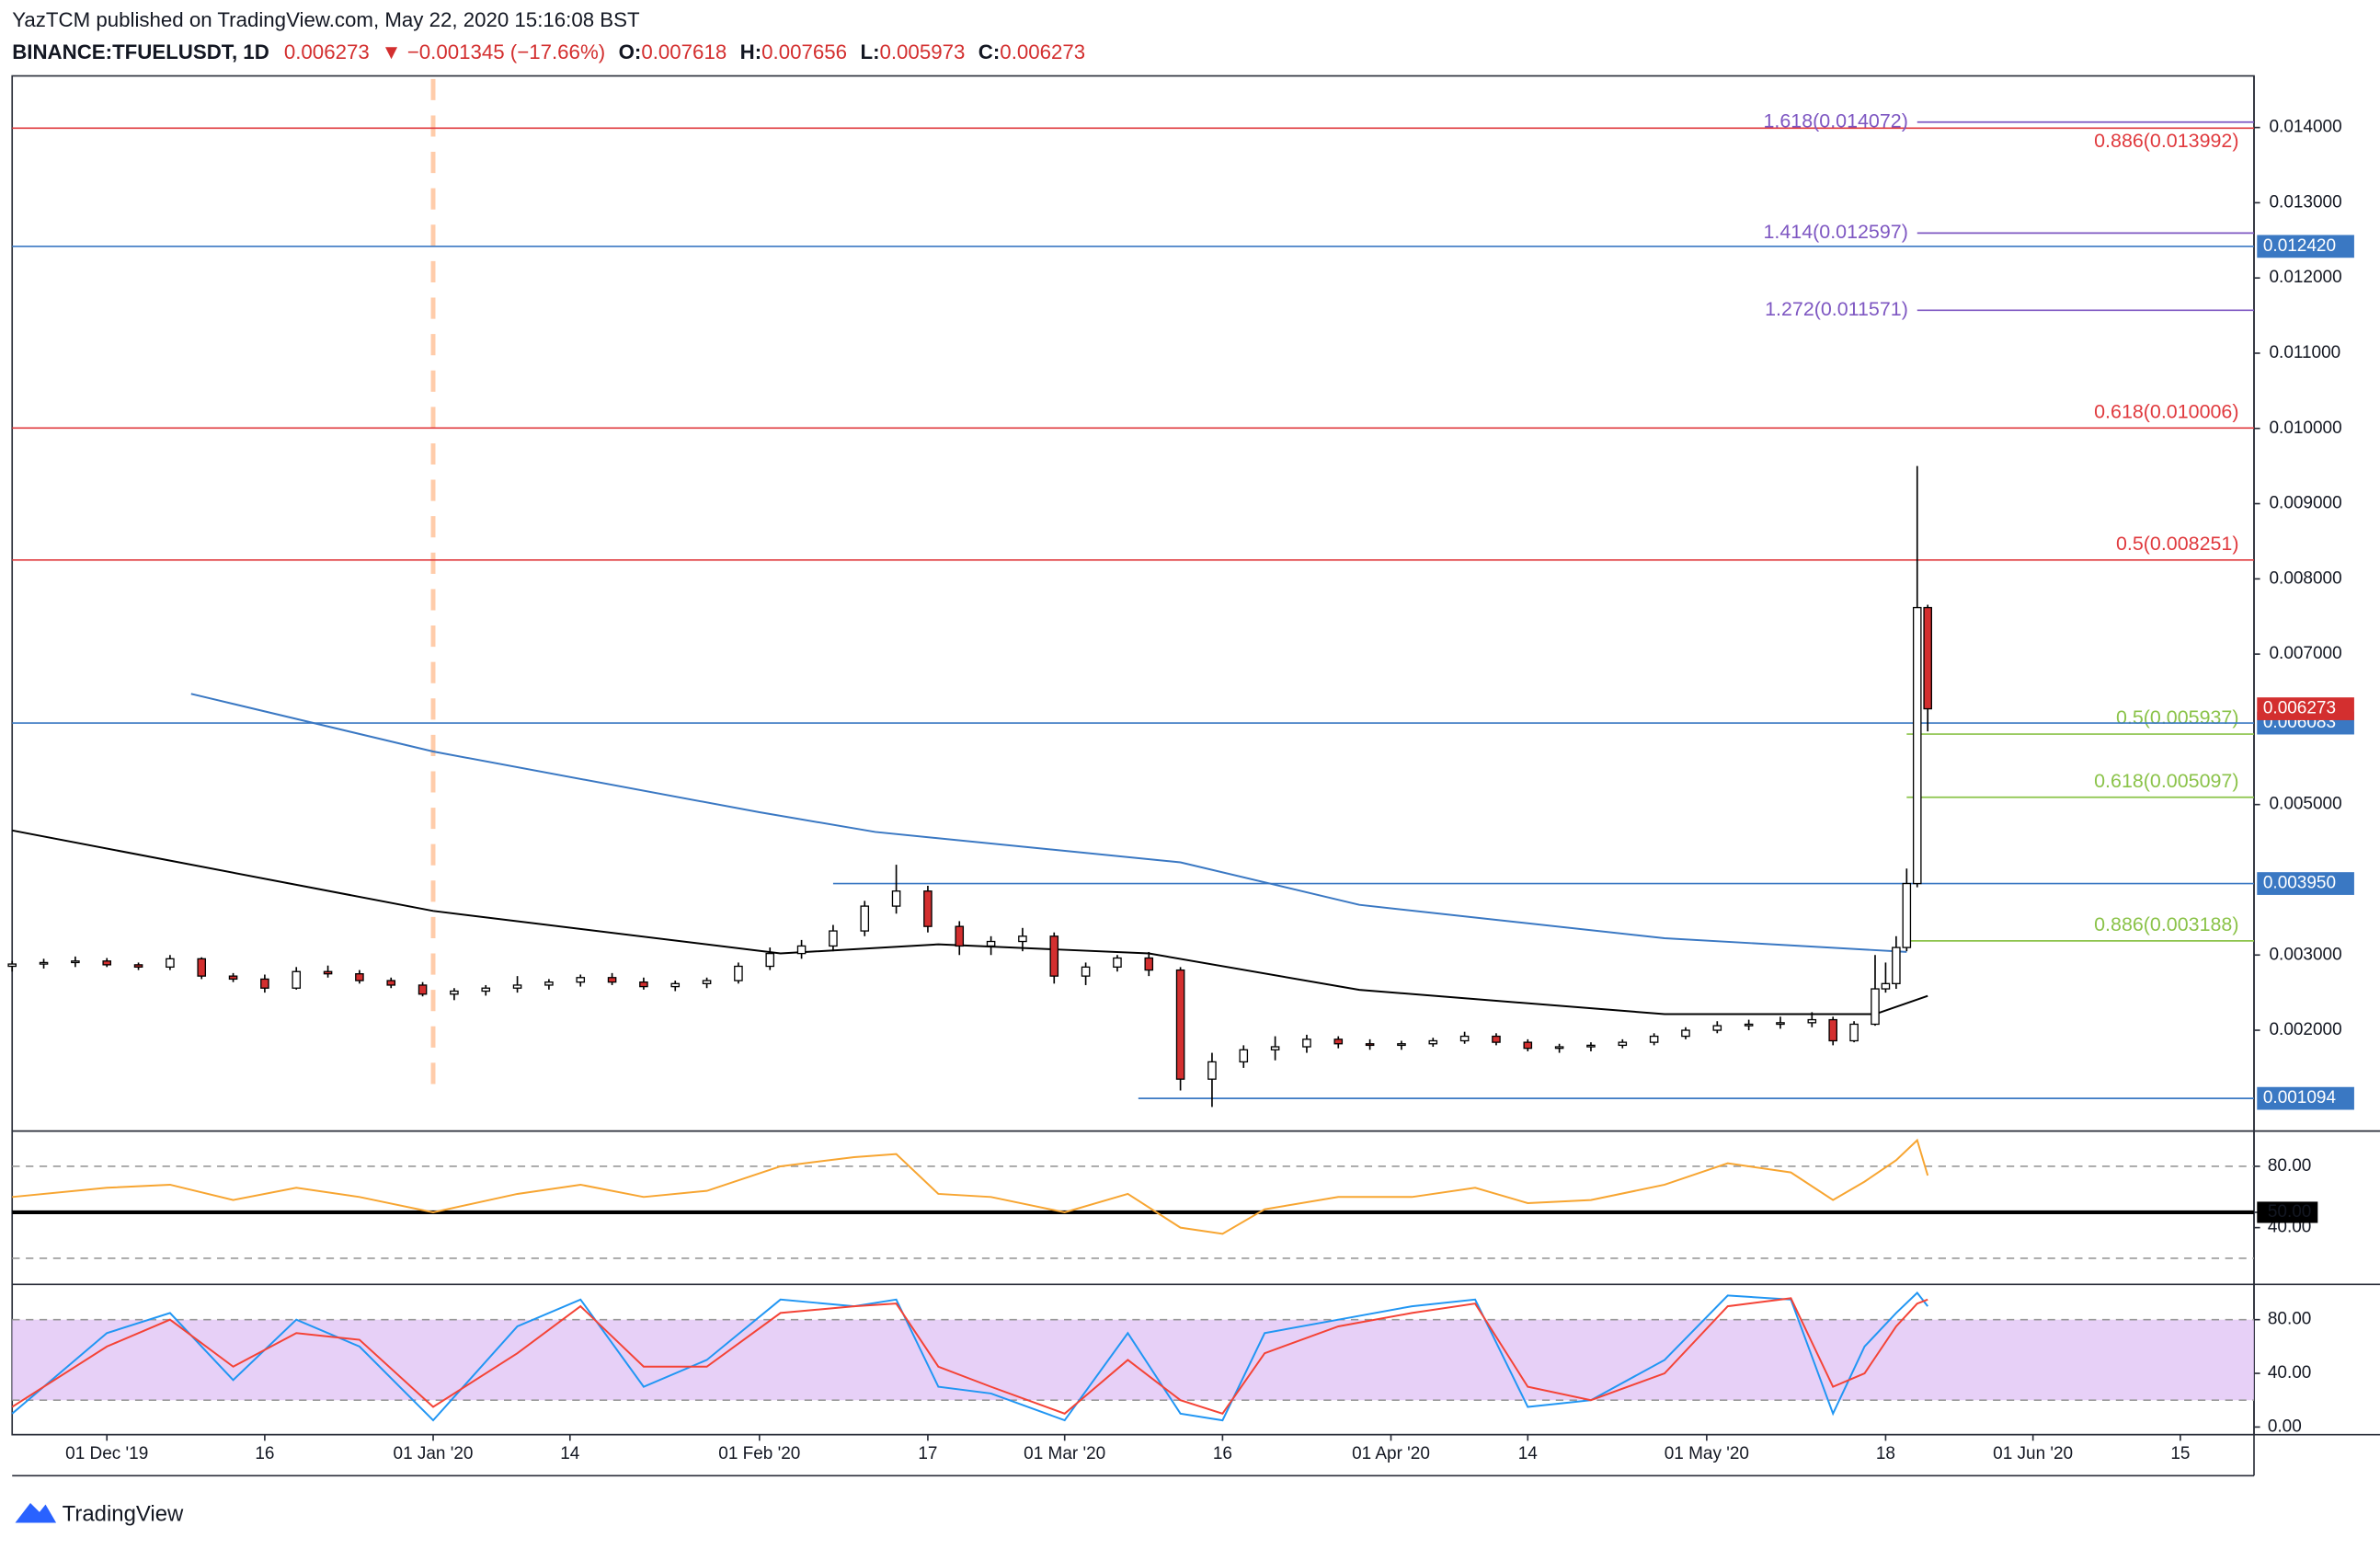 This screenshot has height=1549, width=2380. I want to click on x-tick-label: 18, so click(1885, 1454).